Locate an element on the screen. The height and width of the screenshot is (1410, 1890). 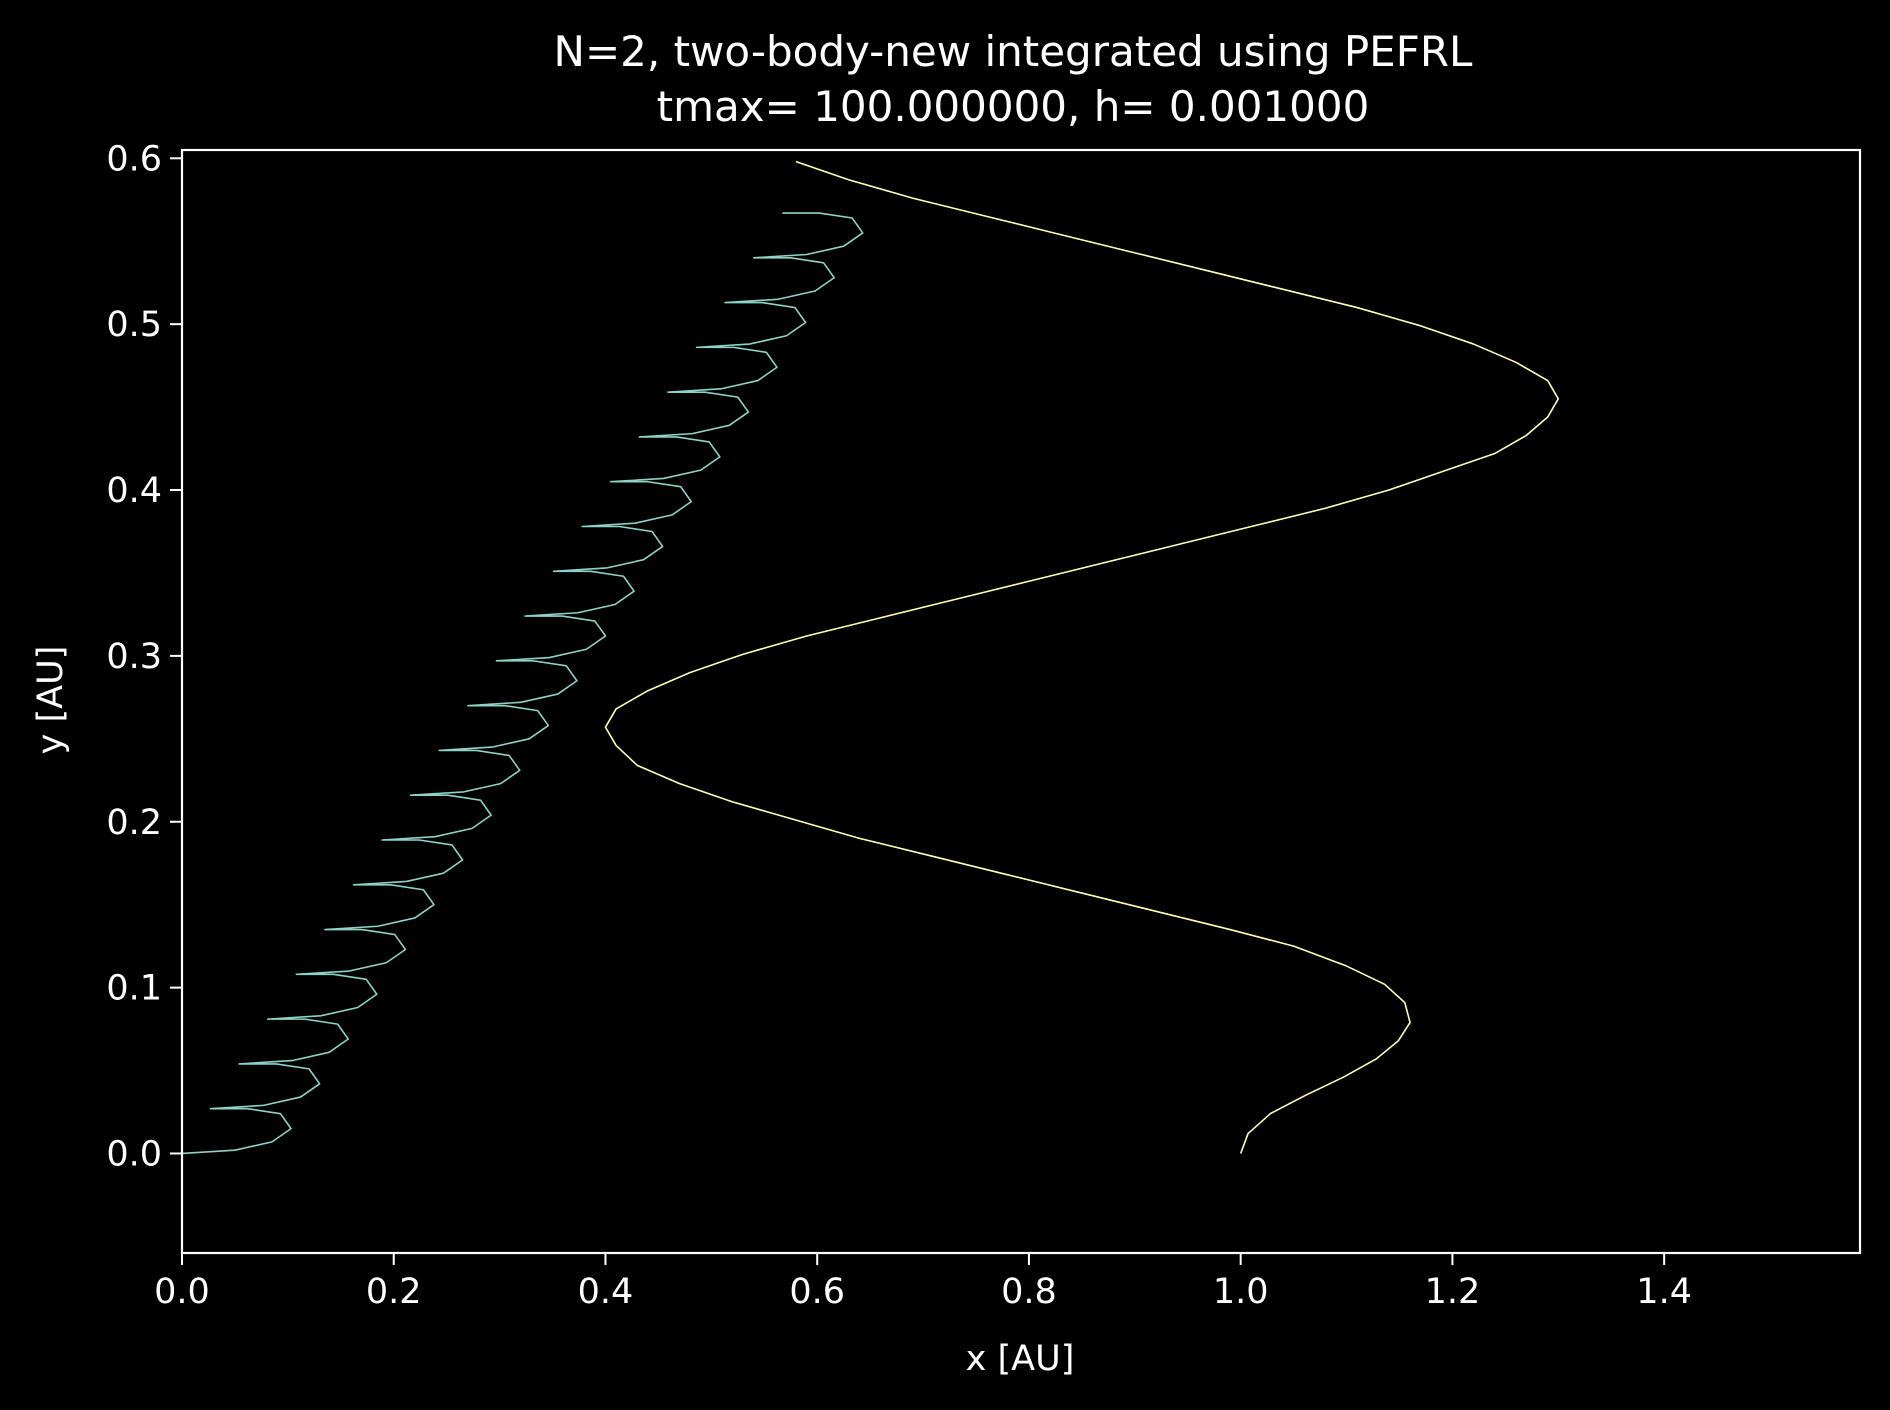
y-tick-label-6: 0.6 is located at coordinates (134, 159).